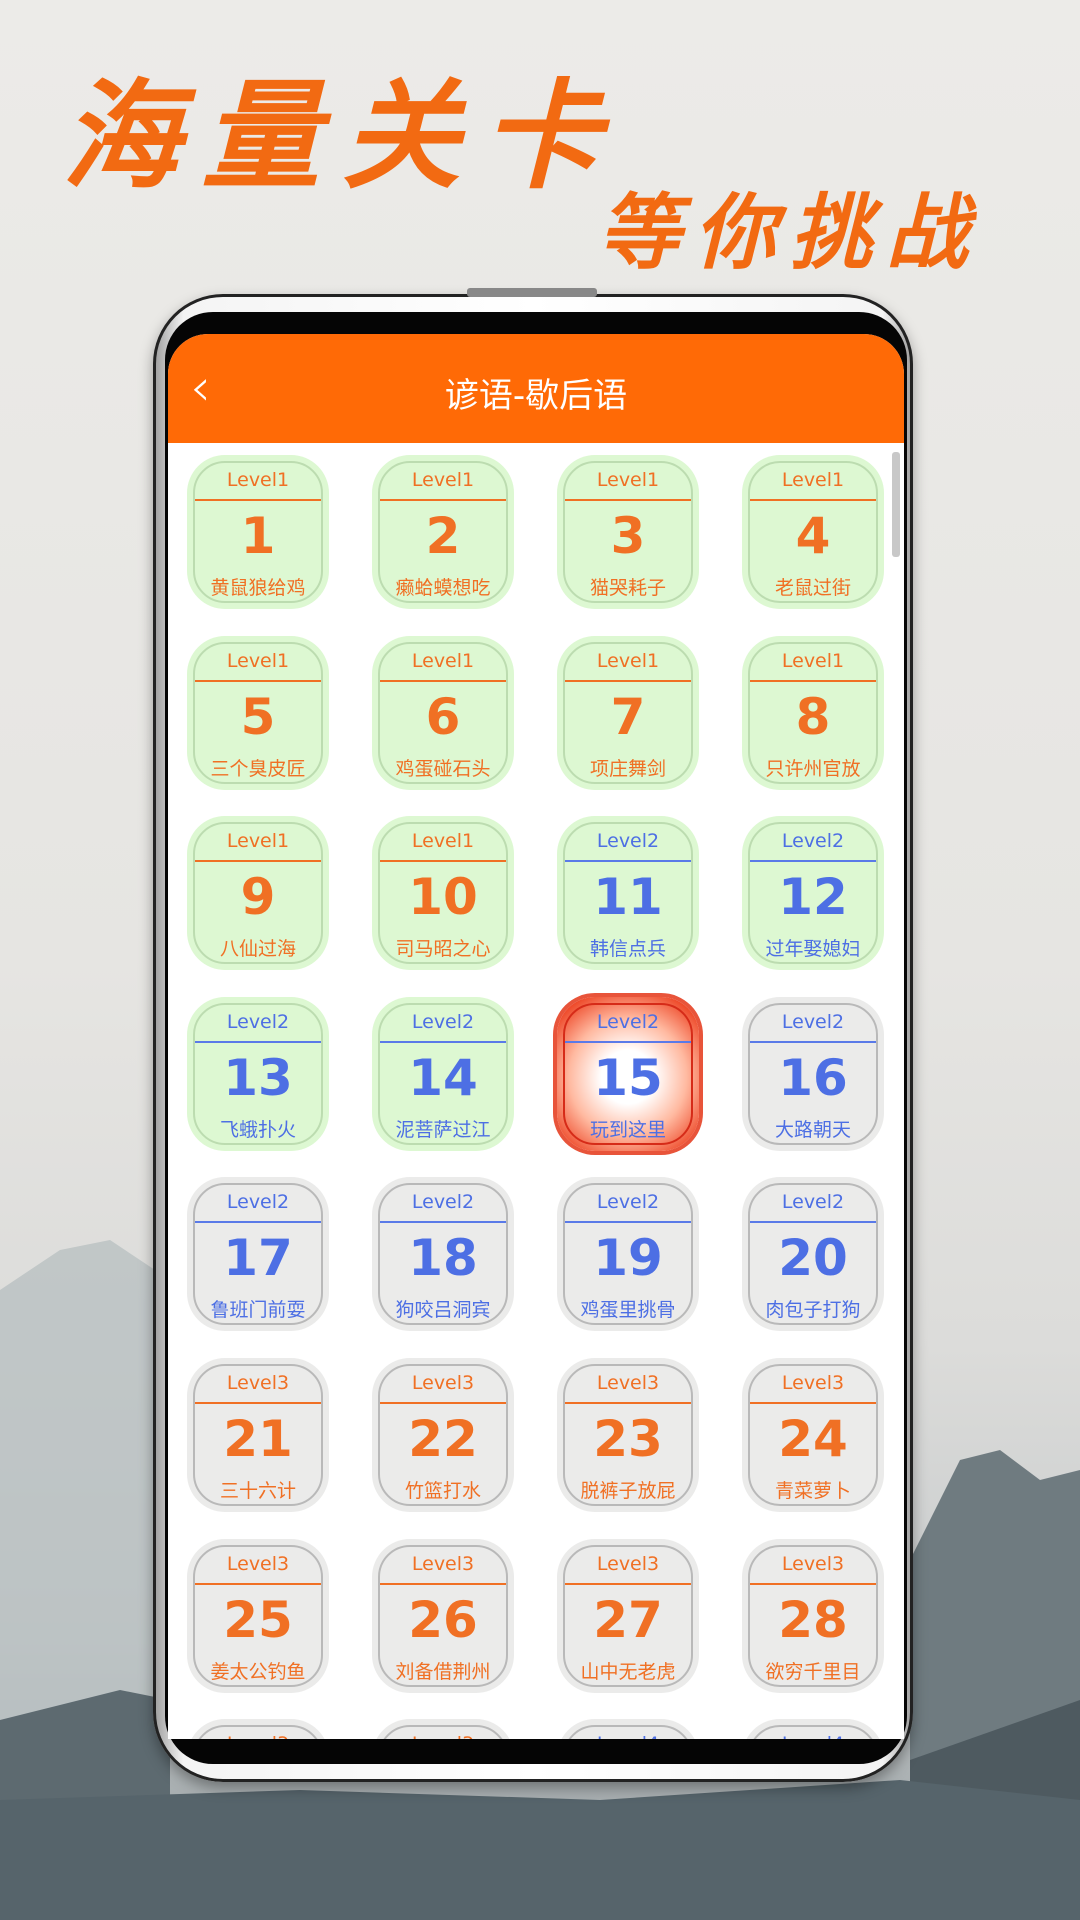 The width and height of the screenshot is (1080, 1920). Describe the element at coordinates (258, 712) in the screenshot. I see `level-card: Level1 5 三个臭皮匠` at that location.